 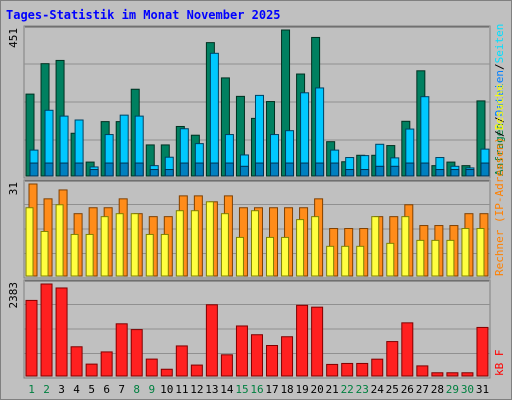 What do you see at coordinates (46, 389) in the screenshot?
I see `x-tick-label: 2` at bounding box center [46, 389].